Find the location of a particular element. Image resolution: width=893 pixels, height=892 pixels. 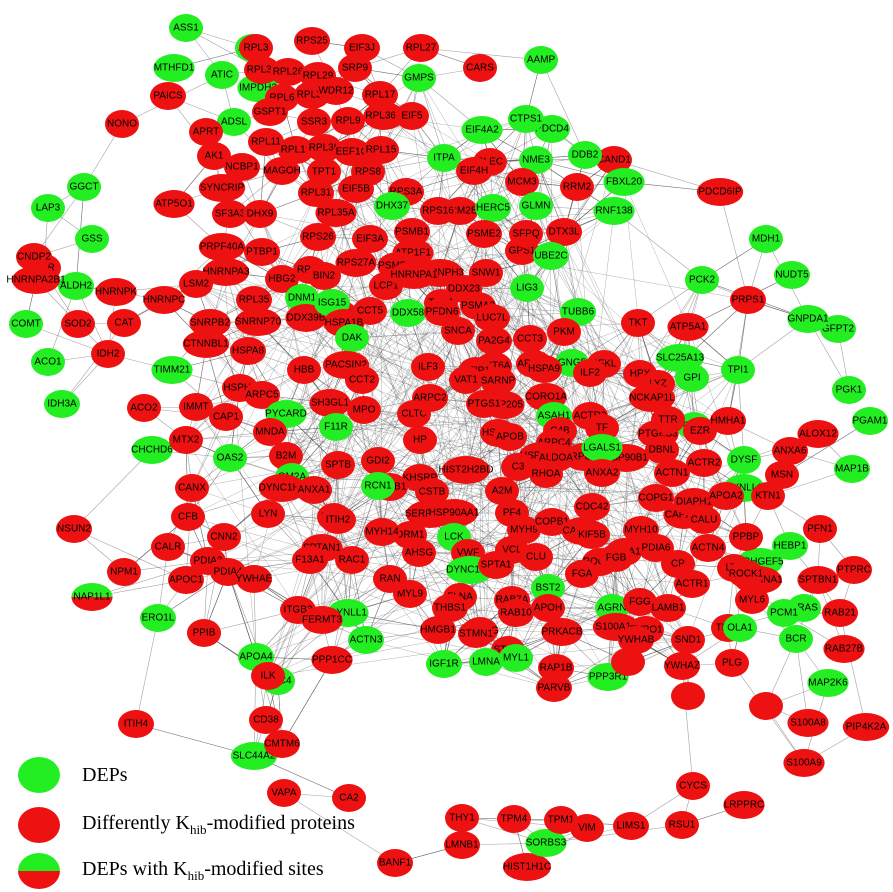

network-node: CNN2 is located at coordinates (224, 537).